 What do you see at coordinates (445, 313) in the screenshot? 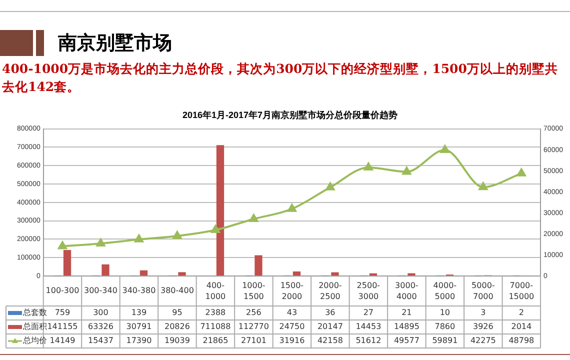
I see `data-label: 10` at bounding box center [445, 313].